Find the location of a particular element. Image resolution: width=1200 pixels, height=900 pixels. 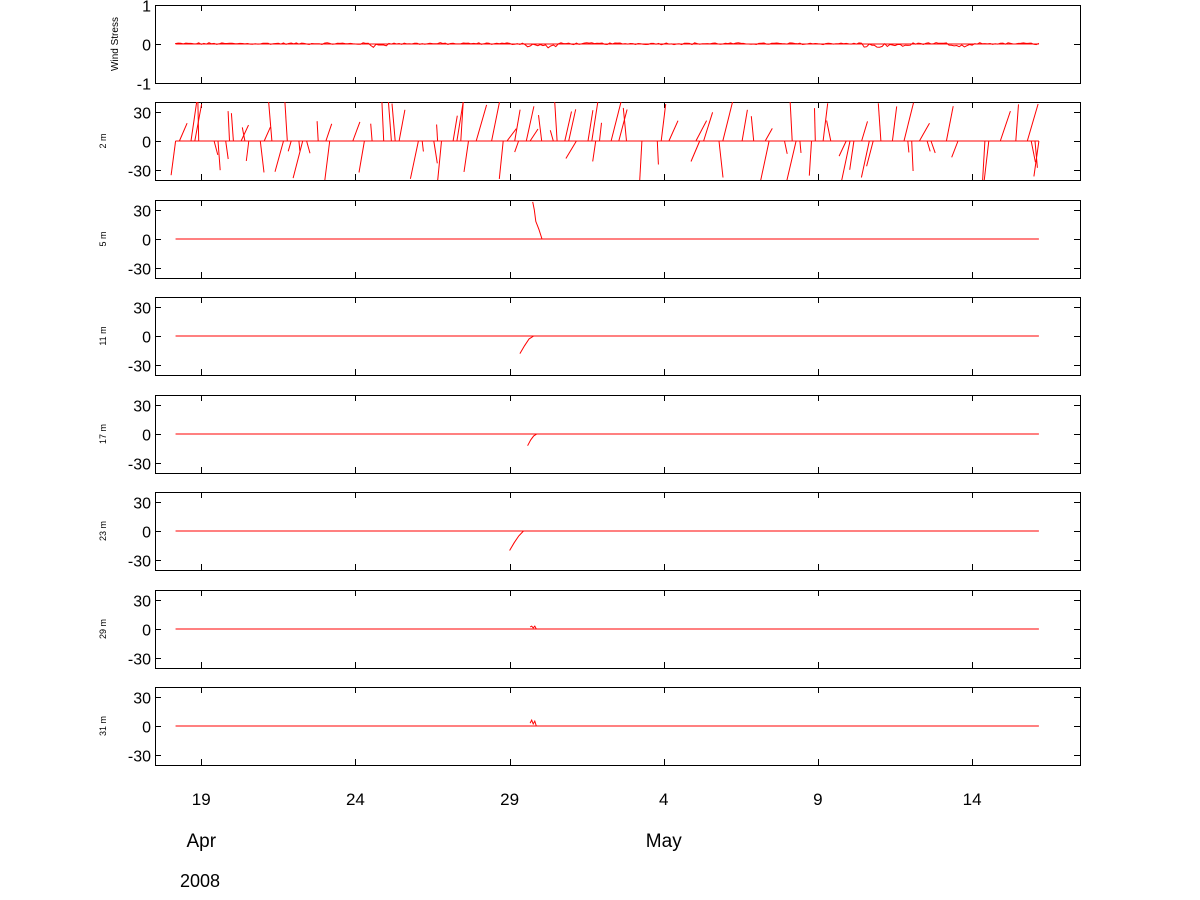

panel-ylabel: 2 m is located at coordinates (103, 140).